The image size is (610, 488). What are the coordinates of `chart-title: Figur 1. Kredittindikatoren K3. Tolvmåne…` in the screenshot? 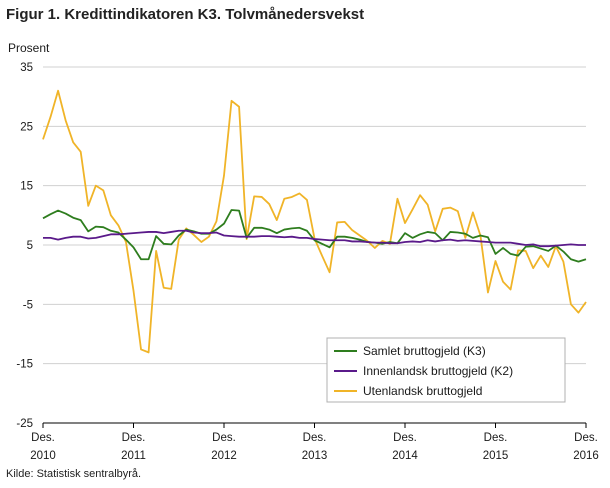 It's located at (185, 14).